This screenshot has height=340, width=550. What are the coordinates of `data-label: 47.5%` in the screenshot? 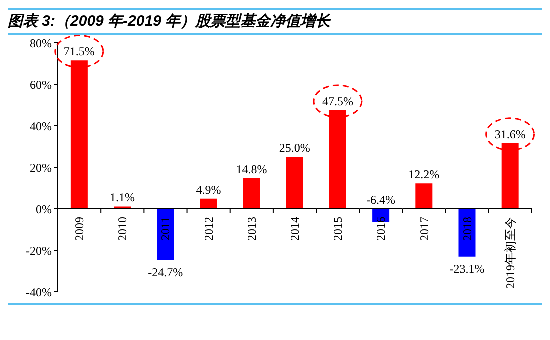 It's located at (338, 101).